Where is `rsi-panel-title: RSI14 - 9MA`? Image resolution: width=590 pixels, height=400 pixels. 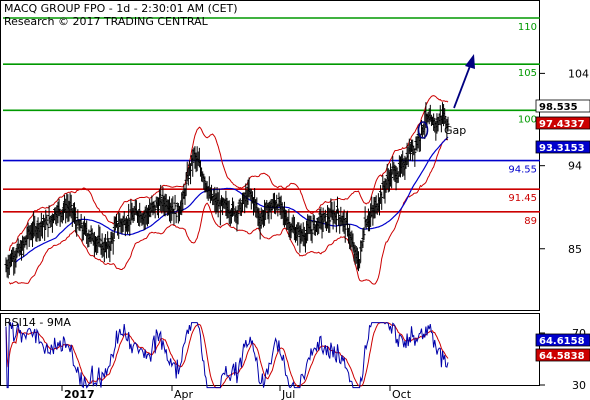 rsi-panel-title: RSI14 - 9MA is located at coordinates (37, 322).